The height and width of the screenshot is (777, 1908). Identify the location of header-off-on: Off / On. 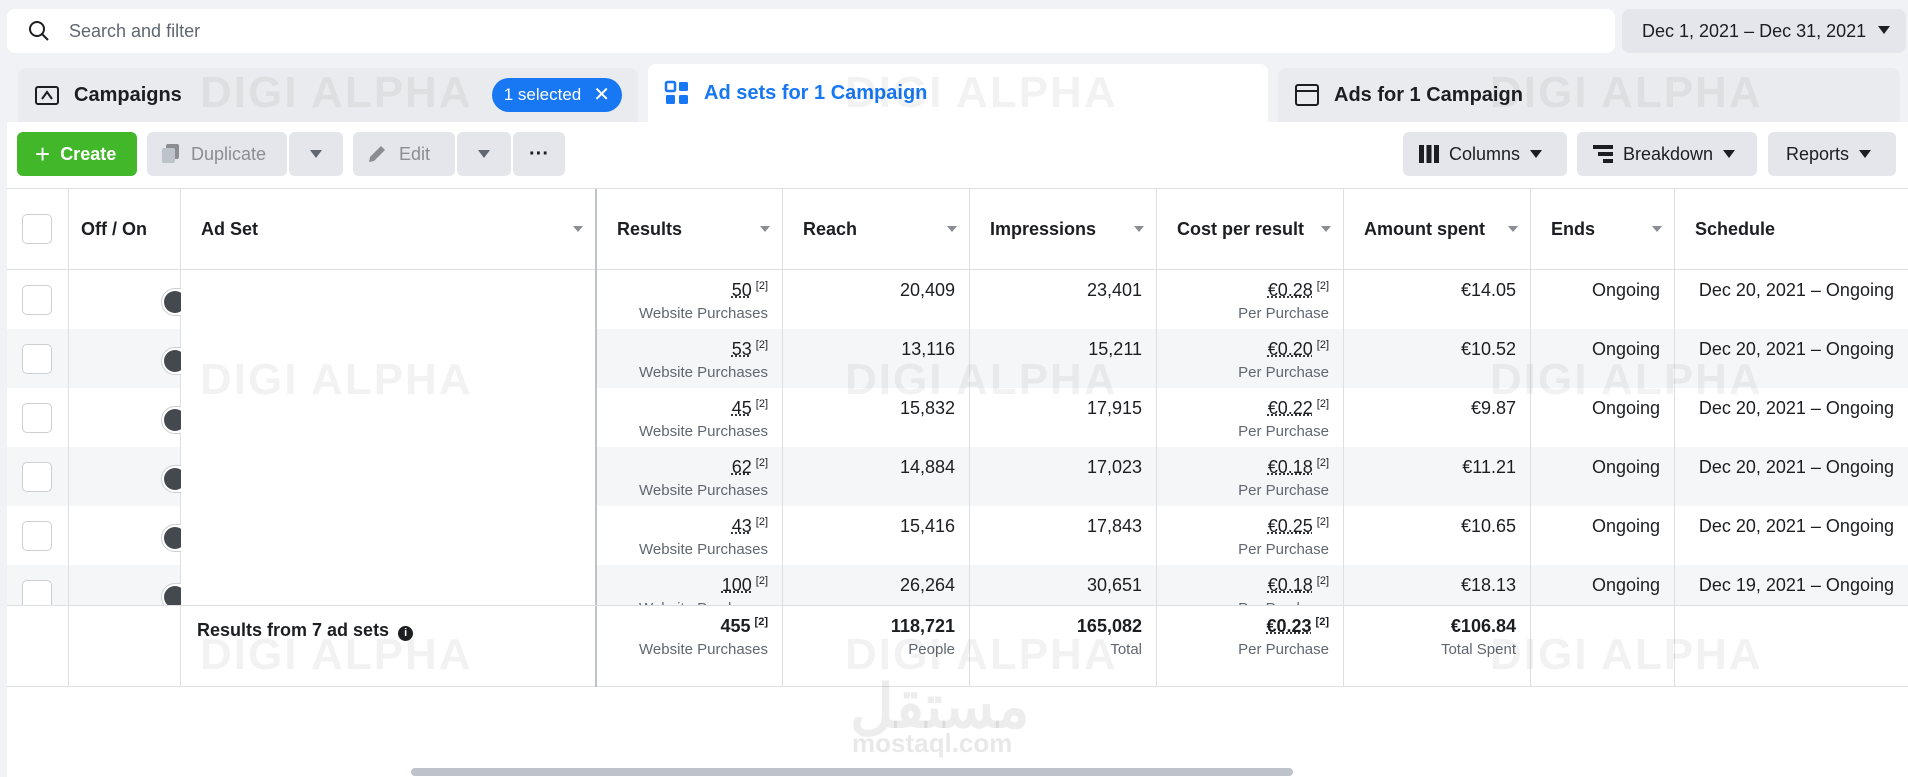
(125, 229).